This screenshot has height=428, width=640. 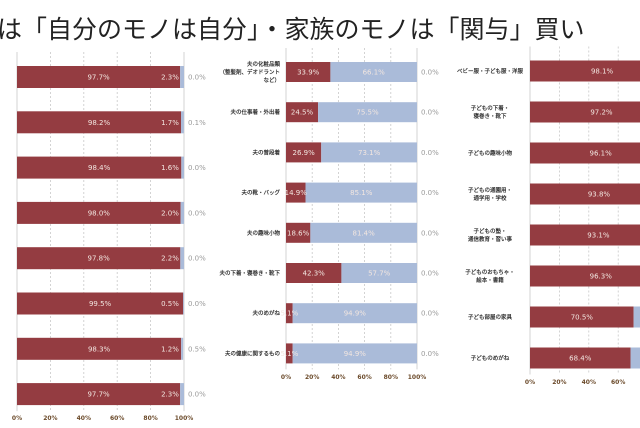 I want to click on category-label-line: 夫の下着・寝巻き・靴下, so click(x=249, y=273).